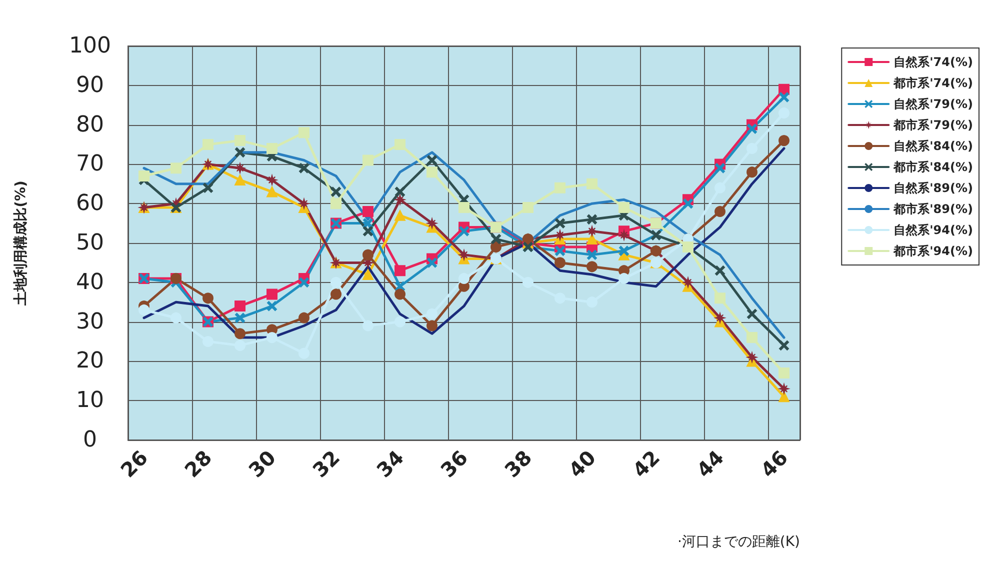  Describe the element at coordinates (90, 203) in the screenshot. I see `y-tick-label: 60` at that location.